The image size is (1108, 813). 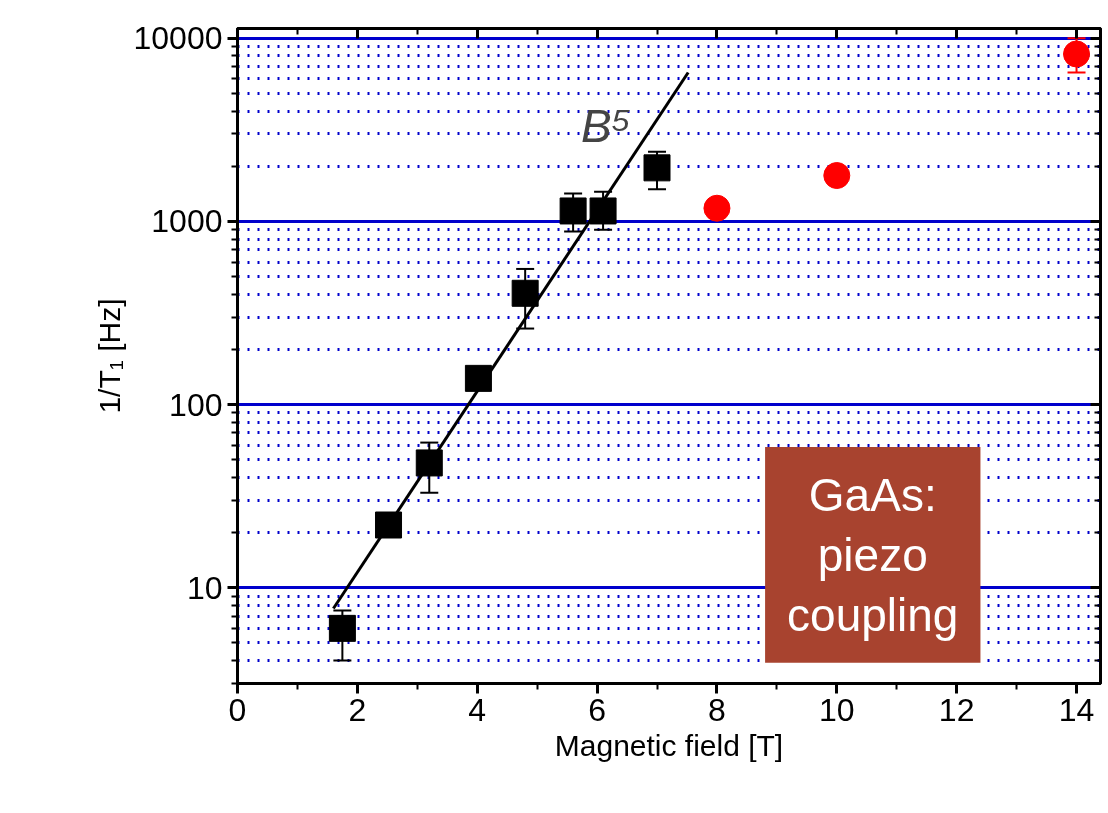 I want to click on annotation: GaAs: piezo coupling, so click(x=873, y=555).